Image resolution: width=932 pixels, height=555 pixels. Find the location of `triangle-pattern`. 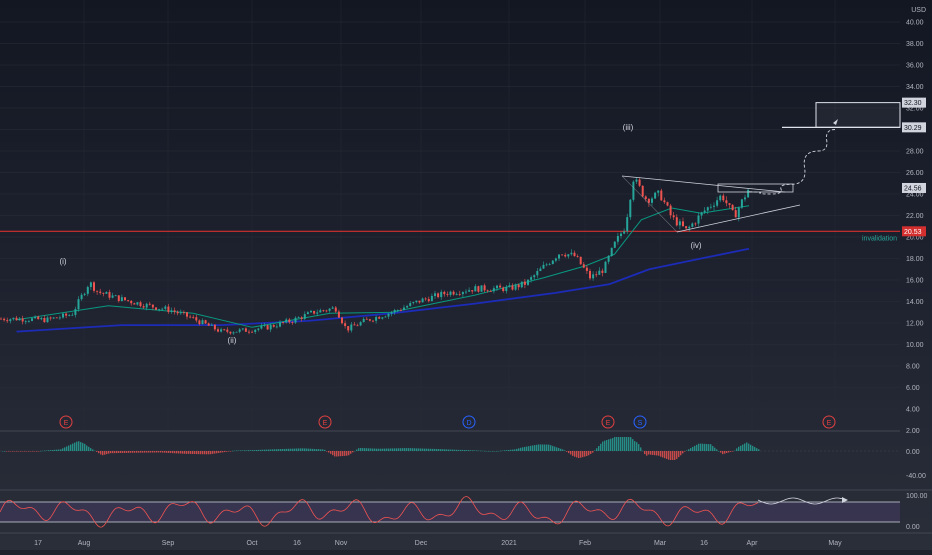

triangle-pattern is located at coordinates (711, 204).